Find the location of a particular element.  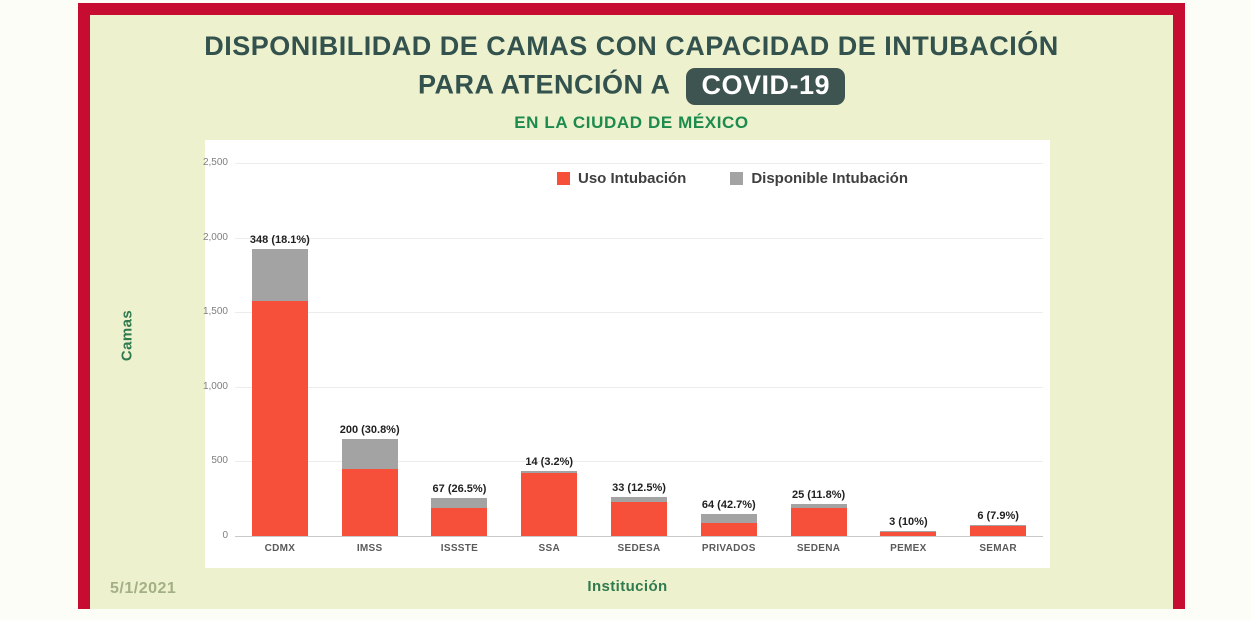

covid-19-badge: COVID-19 is located at coordinates (766, 86).